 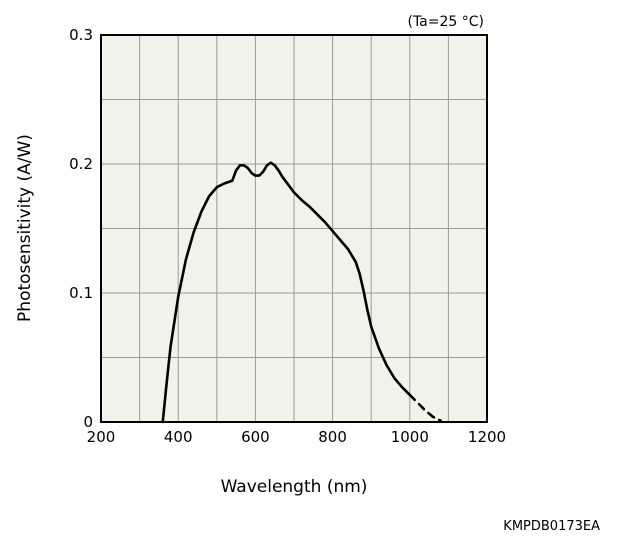 What do you see at coordinates (178, 437) in the screenshot?
I see `x-tick-label: 400` at bounding box center [178, 437].